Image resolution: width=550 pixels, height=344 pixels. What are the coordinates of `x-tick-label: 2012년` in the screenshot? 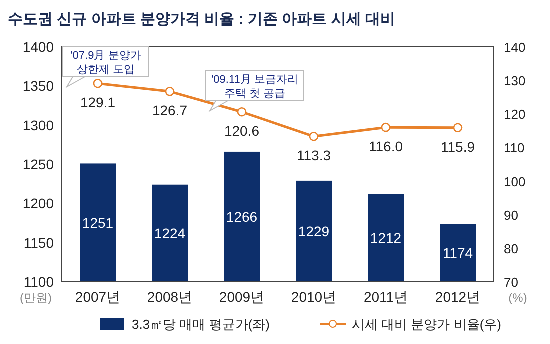 It's located at (458, 297).